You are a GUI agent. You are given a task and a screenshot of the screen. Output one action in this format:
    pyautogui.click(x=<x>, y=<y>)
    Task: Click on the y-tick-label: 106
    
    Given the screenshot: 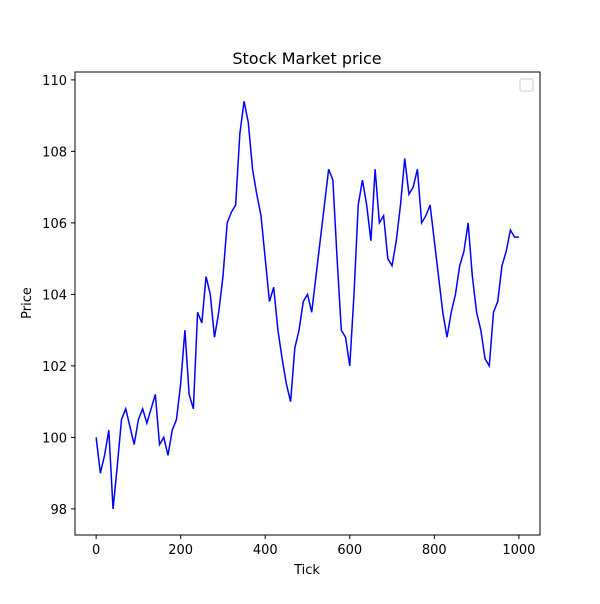 What is the action you would take?
    pyautogui.click(x=54, y=224)
    